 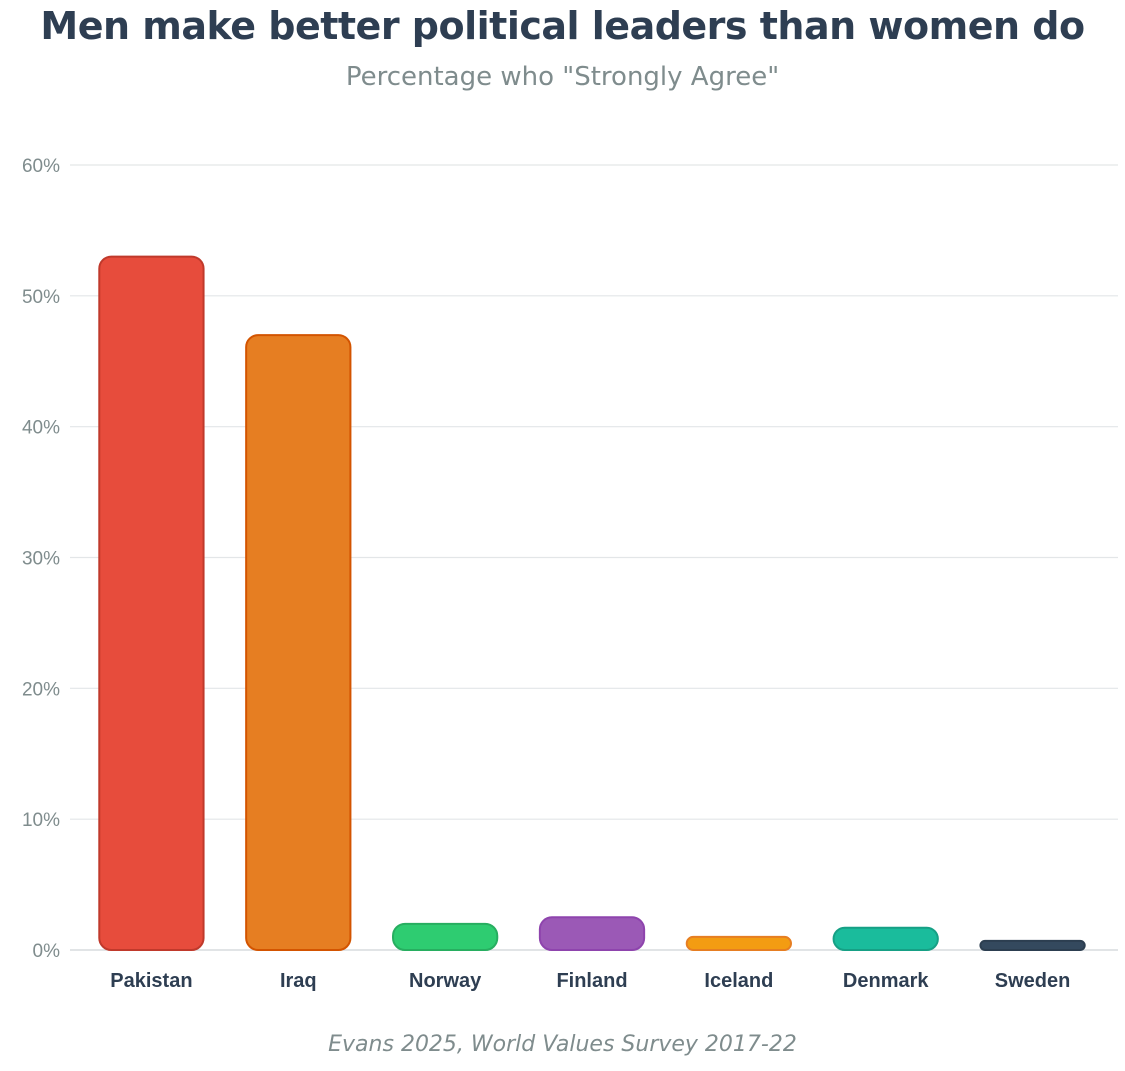 I want to click on y-axis-ticks: 0% 10% 20% 30% 40% 50% 60%, so click(x=41, y=559).